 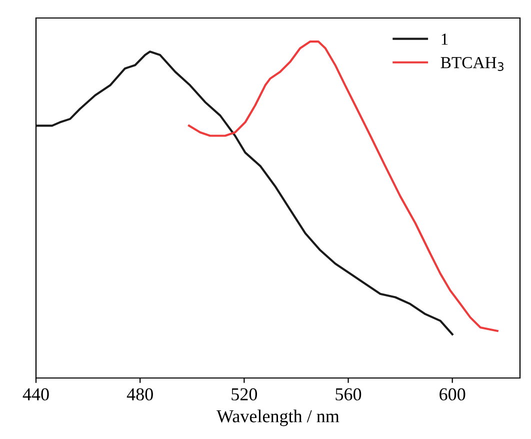 I want to click on x-tick-label: 480, so click(x=139, y=394).